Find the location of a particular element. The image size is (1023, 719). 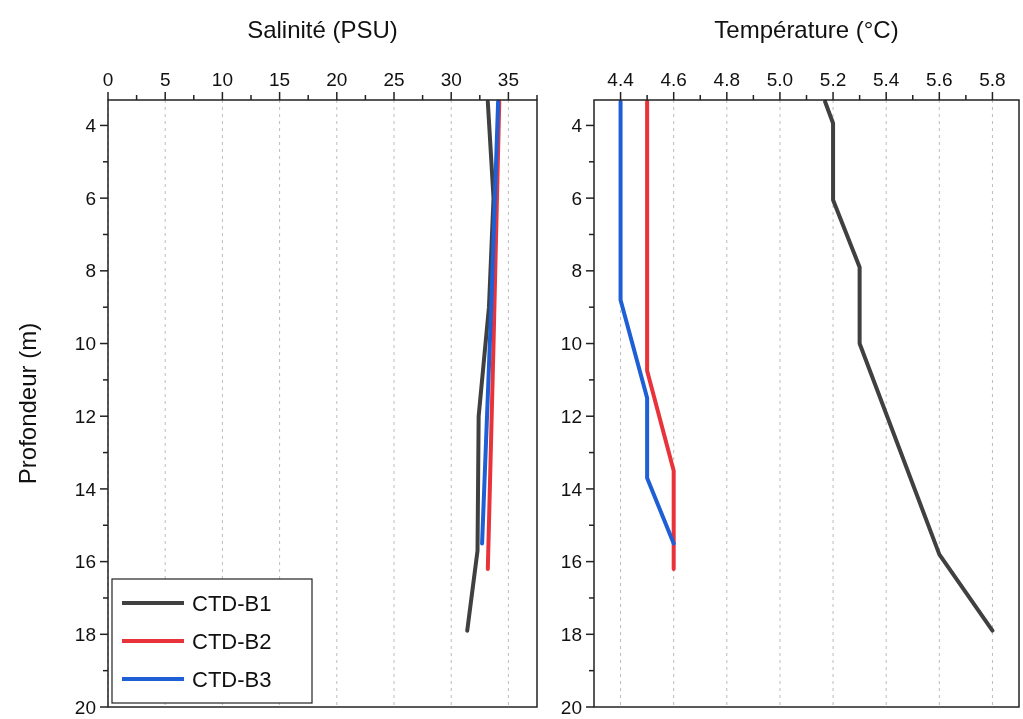

x-tick-label: 25 is located at coordinates (394, 79).